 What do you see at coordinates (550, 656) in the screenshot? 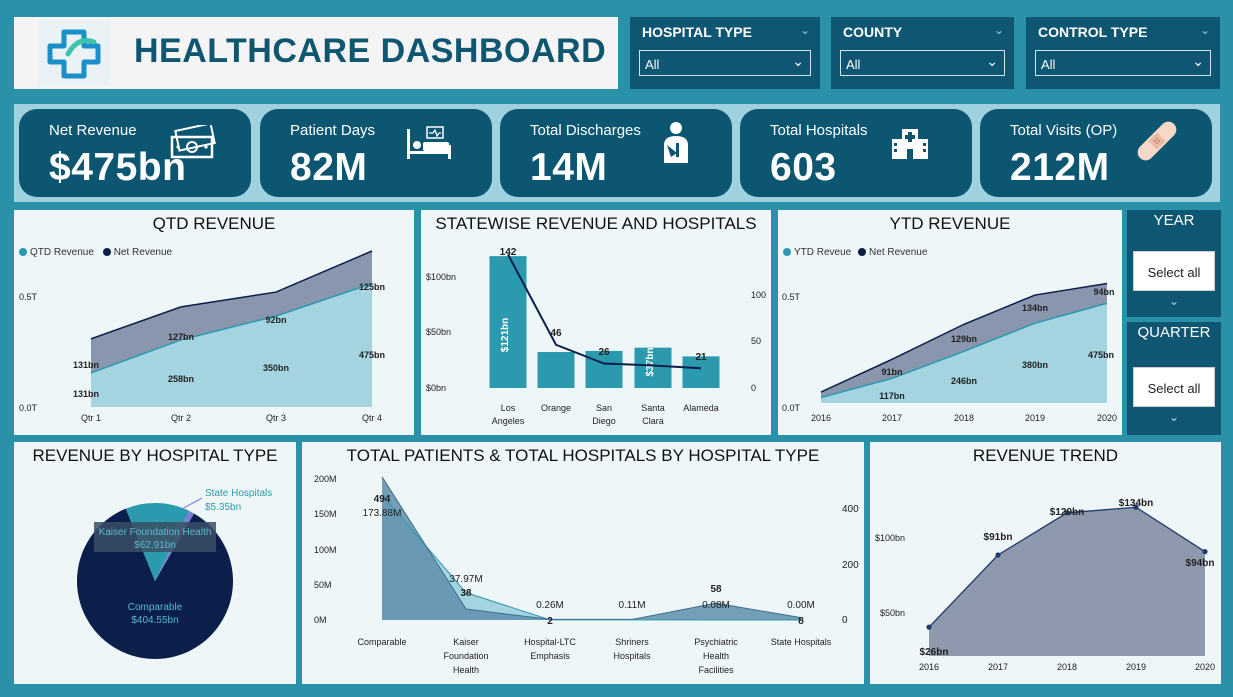
I see `x-tick-label: Emphasis` at bounding box center [550, 656].